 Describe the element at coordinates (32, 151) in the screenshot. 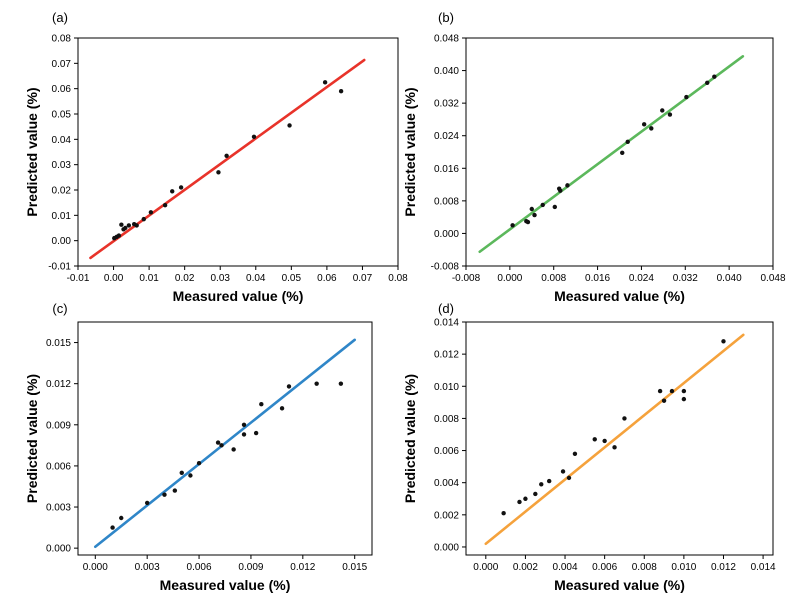

I see `y-axis-title-a: Predicted value (%)` at that location.